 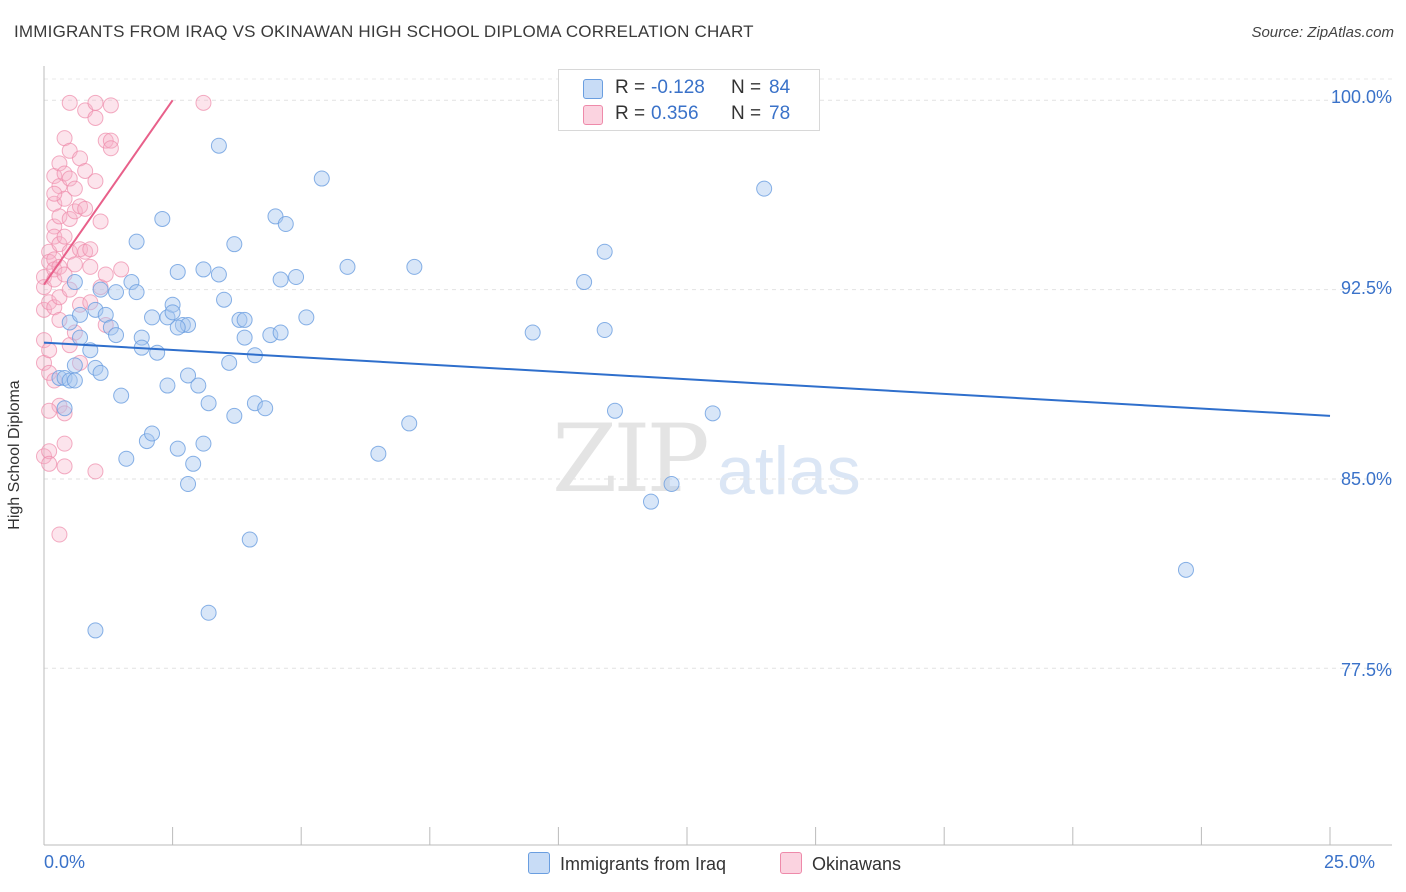 What do you see at coordinates (689, 100) in the screenshot?
I see `stats-legend: R = -0.128 N = 84 R = 0.356 N = 78` at bounding box center [689, 100].